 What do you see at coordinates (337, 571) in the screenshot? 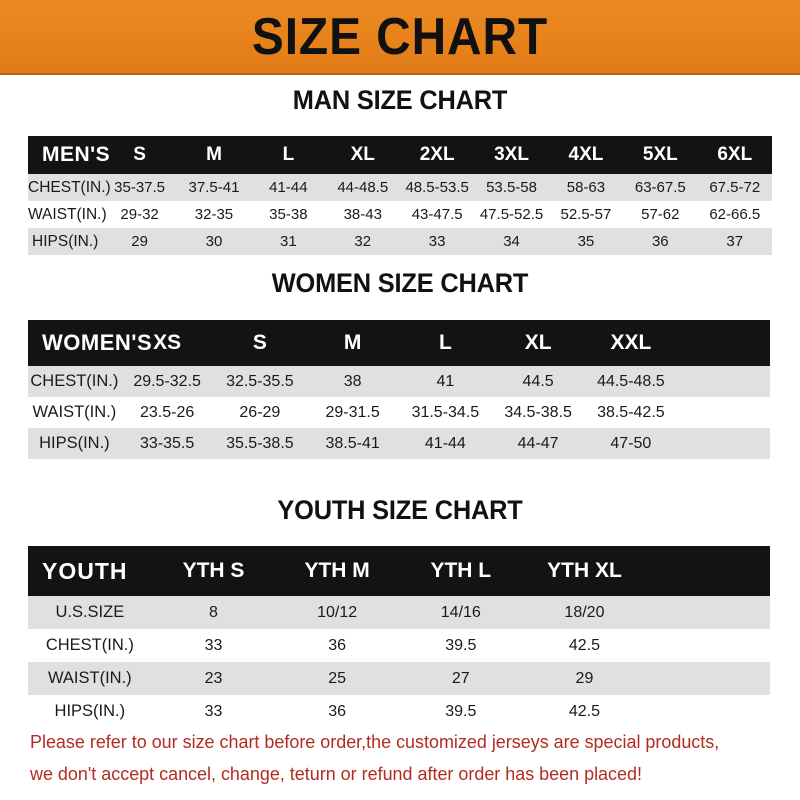
I see `youth-col-m: YTH M` at bounding box center [337, 571].